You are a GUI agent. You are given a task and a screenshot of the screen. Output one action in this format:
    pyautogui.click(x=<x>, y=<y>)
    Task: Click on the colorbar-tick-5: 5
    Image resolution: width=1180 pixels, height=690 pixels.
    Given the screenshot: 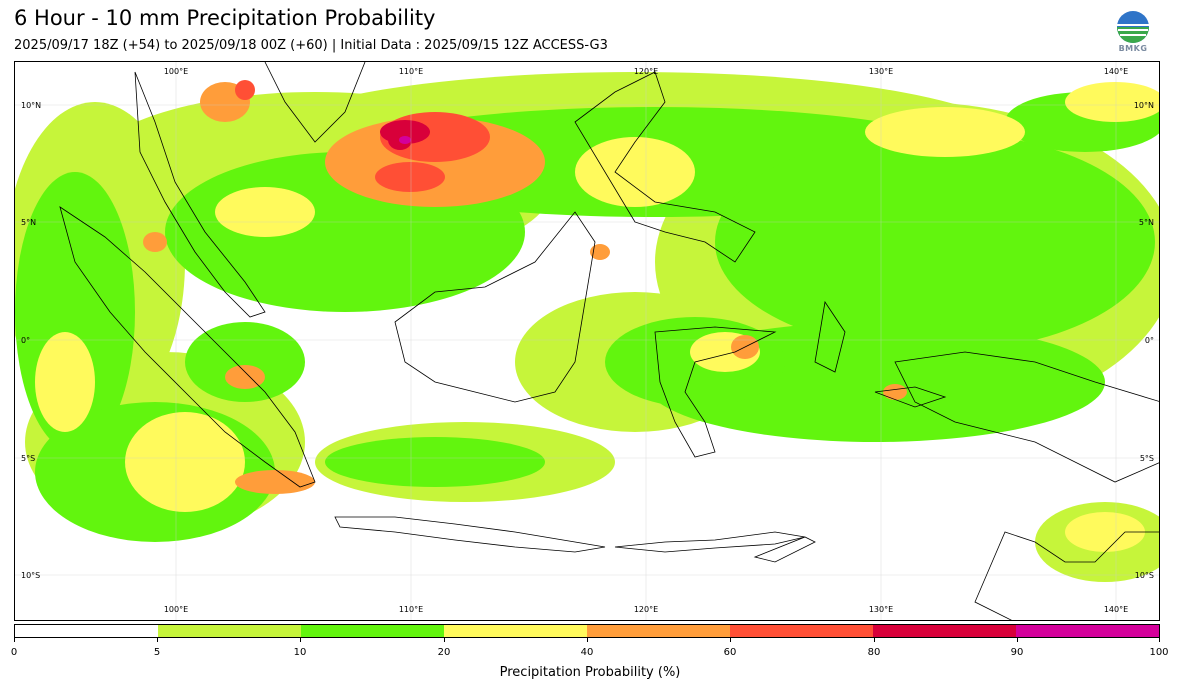 What is the action you would take?
    pyautogui.click(x=157, y=652)
    